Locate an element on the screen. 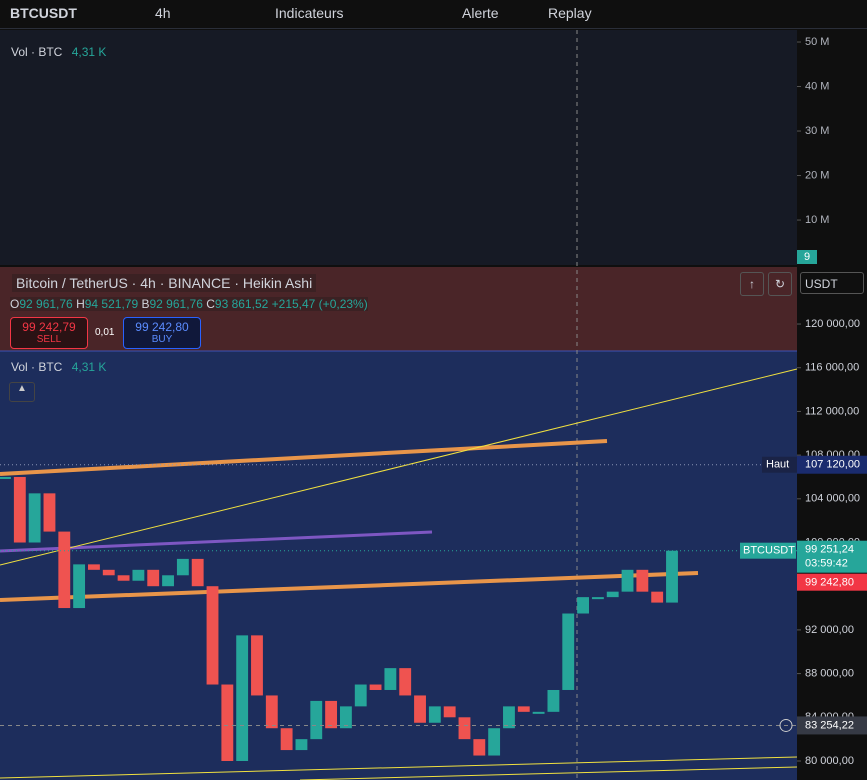 The image size is (867, 780). ask-price: 99 242,80 is located at coordinates (829, 583).